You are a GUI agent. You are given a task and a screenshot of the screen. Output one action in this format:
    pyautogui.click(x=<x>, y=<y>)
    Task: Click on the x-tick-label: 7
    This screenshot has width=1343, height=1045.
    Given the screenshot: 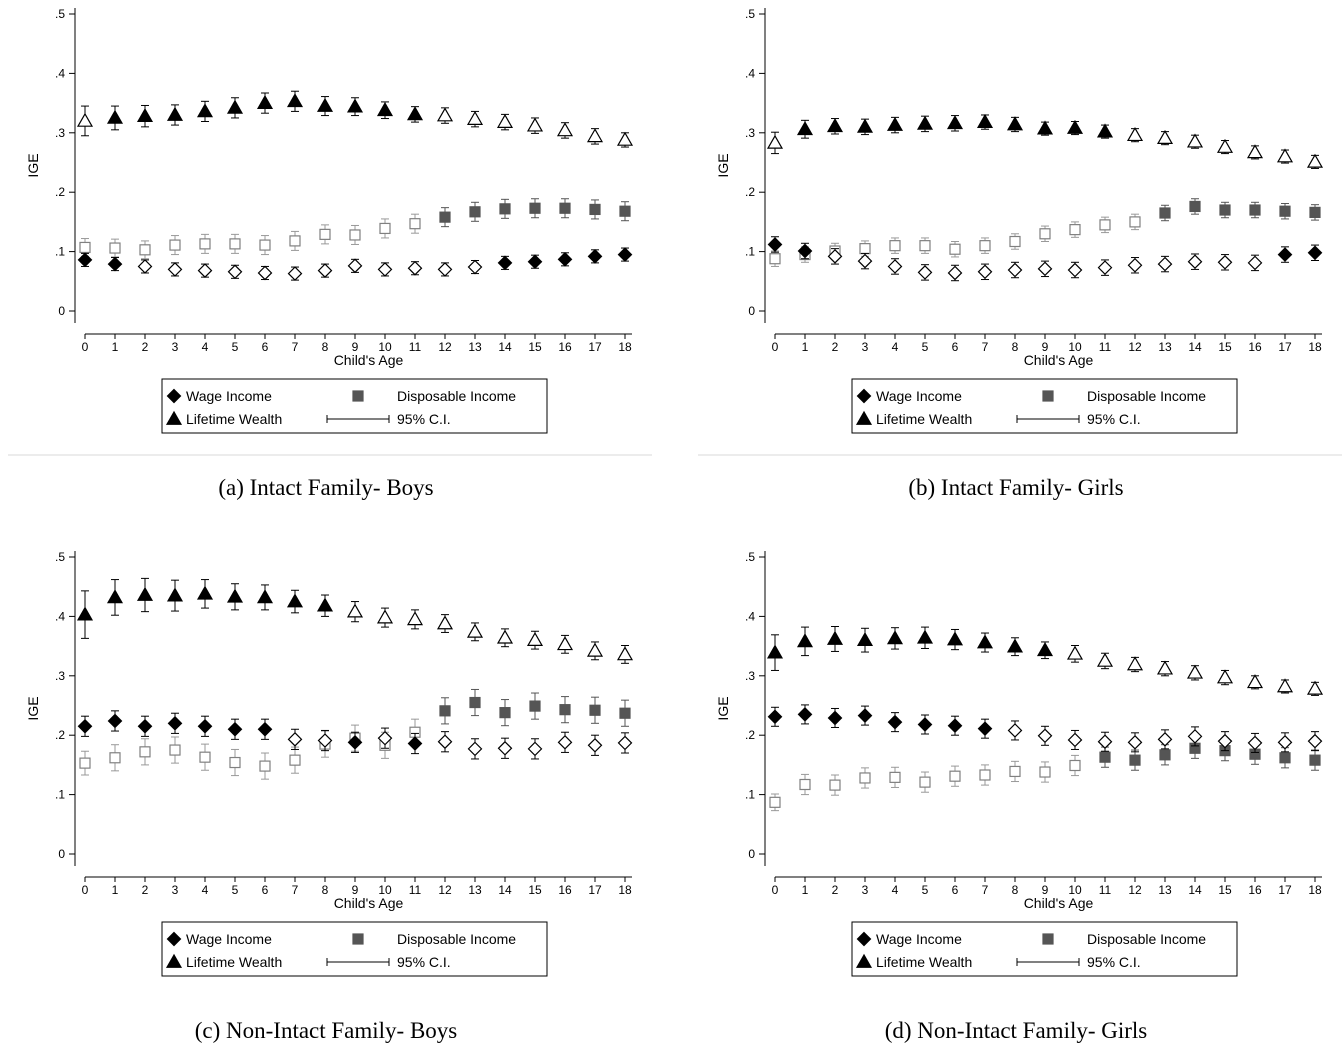 What is the action you would take?
    pyautogui.click(x=295, y=347)
    